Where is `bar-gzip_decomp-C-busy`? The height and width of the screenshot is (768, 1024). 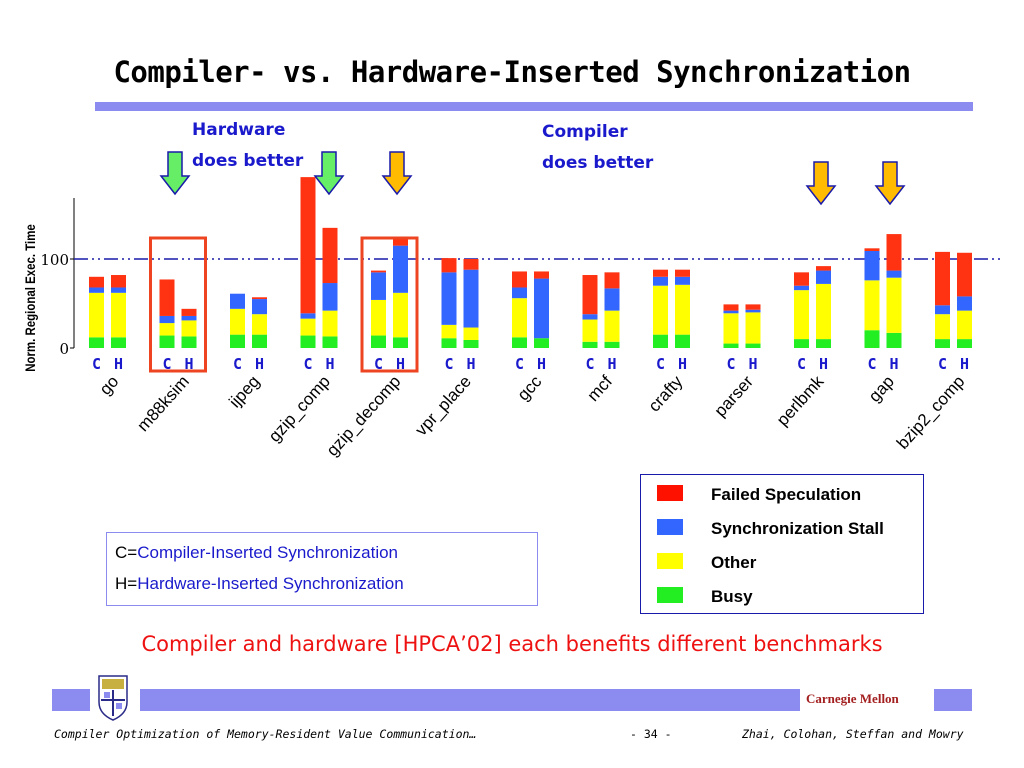
bar-gzip_decomp-C-busy is located at coordinates (378, 341).